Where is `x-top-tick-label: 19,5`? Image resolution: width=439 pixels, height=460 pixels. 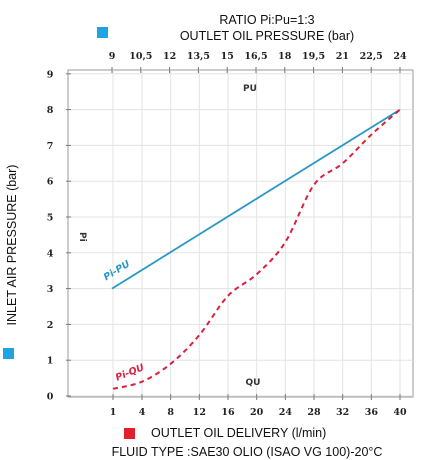
x-top-tick-label: 19,5 is located at coordinates (313, 56).